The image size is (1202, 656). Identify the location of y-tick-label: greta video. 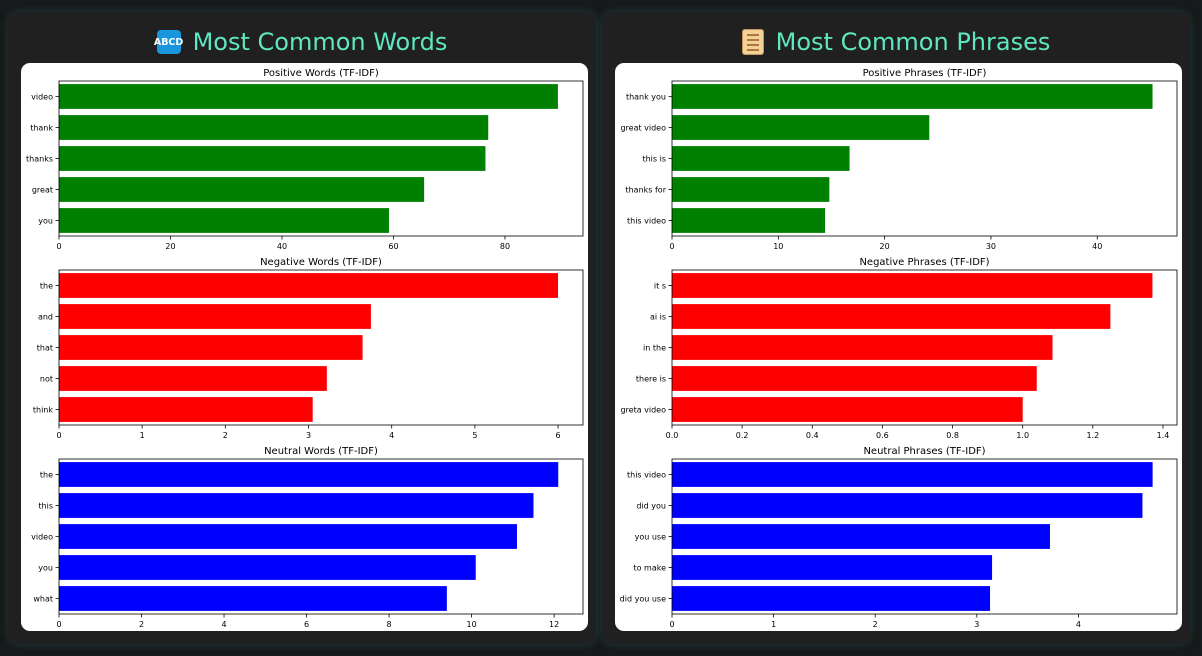
(643, 410).